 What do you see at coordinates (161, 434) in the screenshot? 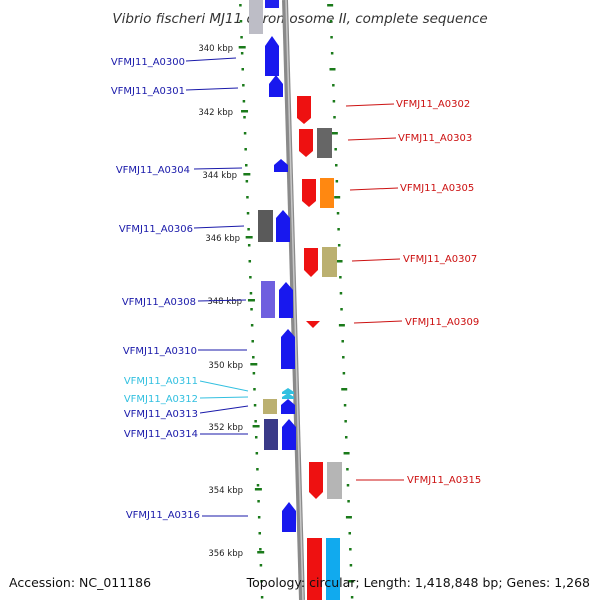
I see `gene-label: VFMJ11_A0314` at bounding box center [161, 434].